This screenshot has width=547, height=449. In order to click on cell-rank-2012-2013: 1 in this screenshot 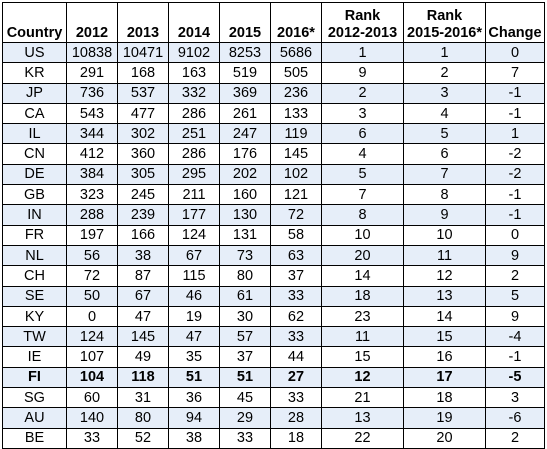, I will do `click(362, 52)`.